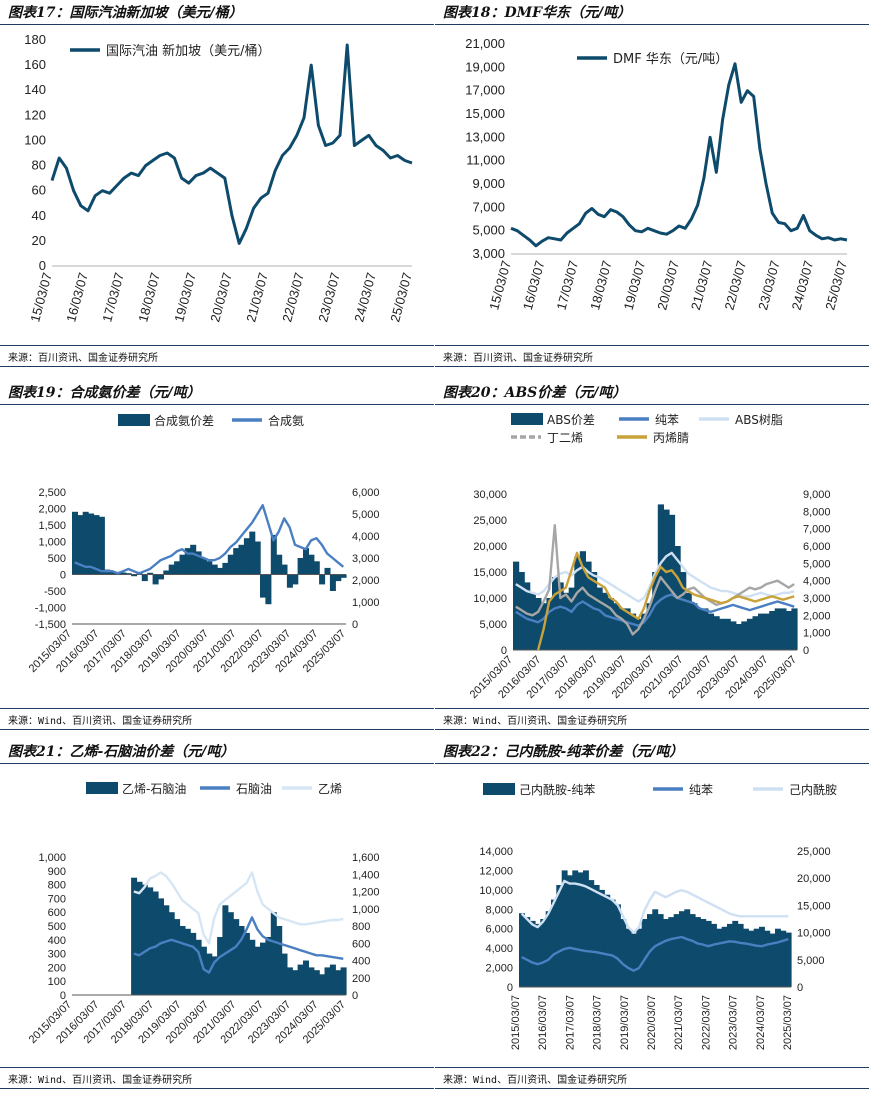 The height and width of the screenshot is (1099, 869). Describe the element at coordinates (221, 297) in the screenshot. I see `x-tick-label: 20/03/07` at that location.